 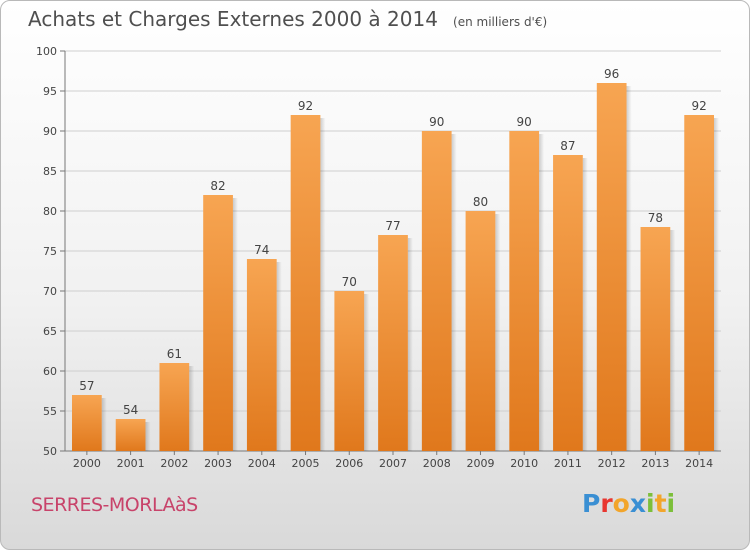 What do you see at coordinates (114, 505) in the screenshot?
I see `commune-name: SERRES-MORLAàS` at bounding box center [114, 505].